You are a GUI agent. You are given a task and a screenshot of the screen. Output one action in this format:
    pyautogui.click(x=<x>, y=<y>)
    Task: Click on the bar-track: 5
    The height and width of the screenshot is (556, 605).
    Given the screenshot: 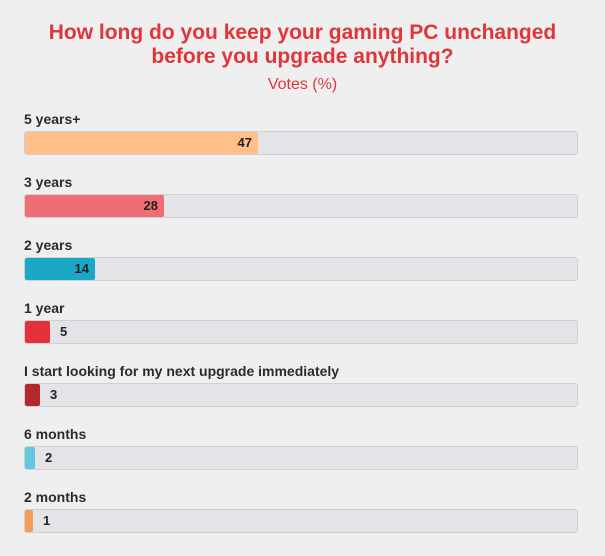 What is the action you would take?
    pyautogui.click(x=301, y=332)
    